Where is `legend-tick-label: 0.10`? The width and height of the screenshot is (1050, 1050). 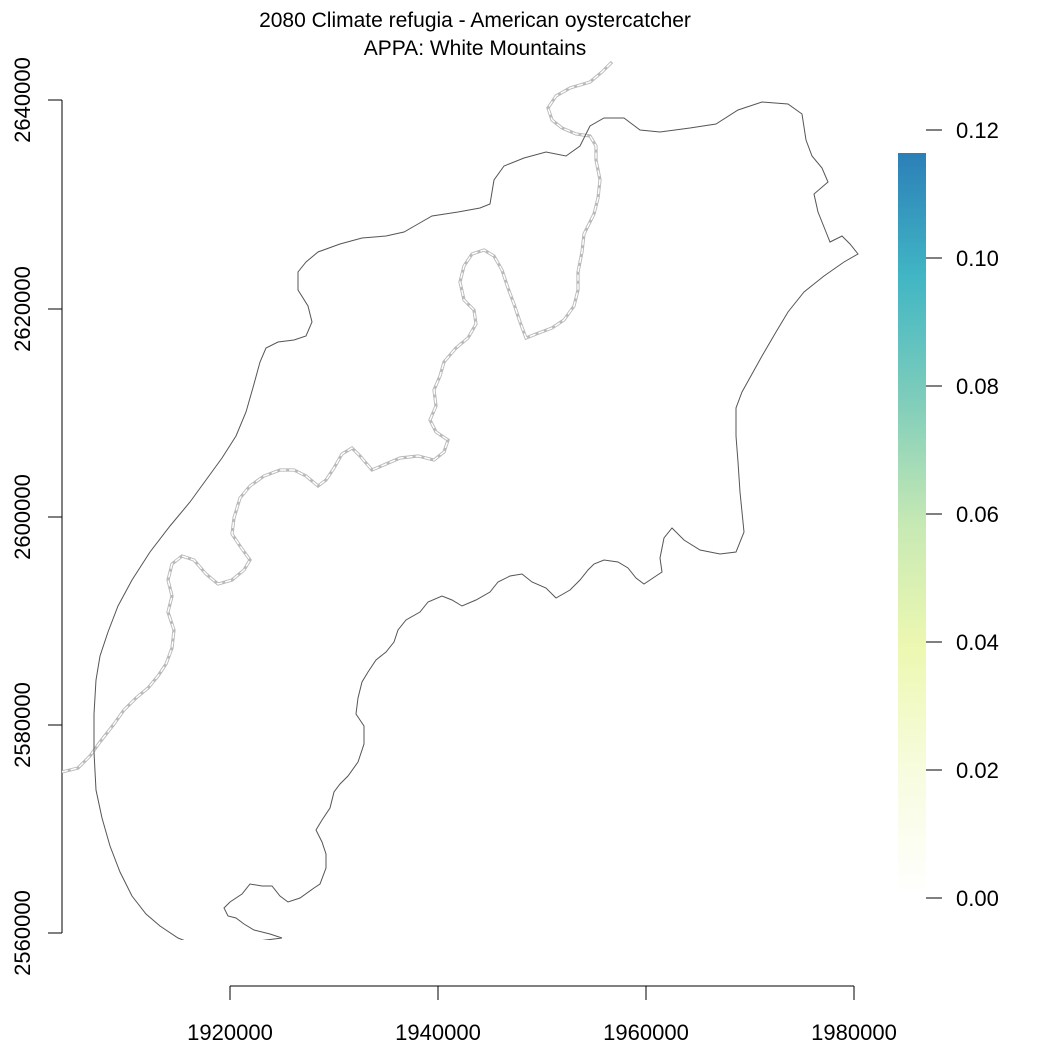 legend-tick-label: 0.10 is located at coordinates (977, 258).